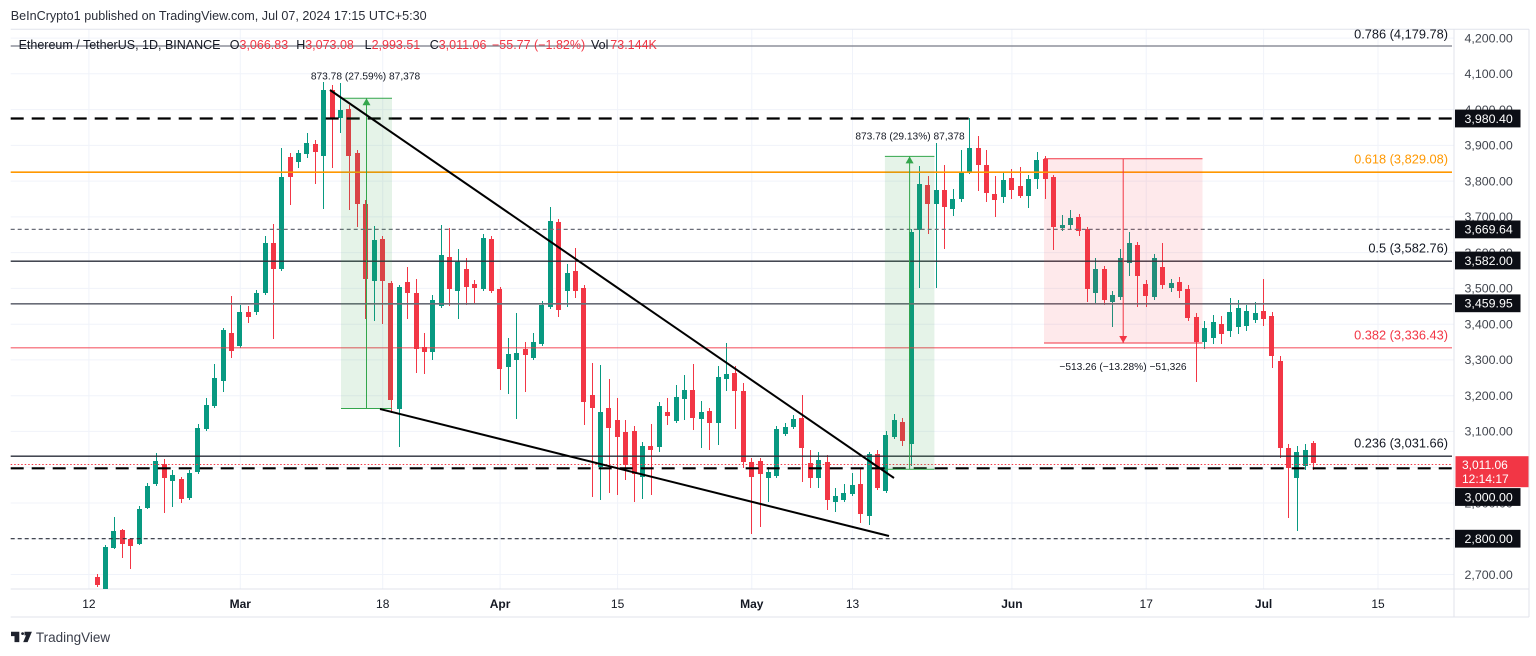 Image resolution: width=1536 pixels, height=656 pixels. What do you see at coordinates (1489, 38) in the screenshot?
I see `svg-text: 4,200.00` at bounding box center [1489, 38].